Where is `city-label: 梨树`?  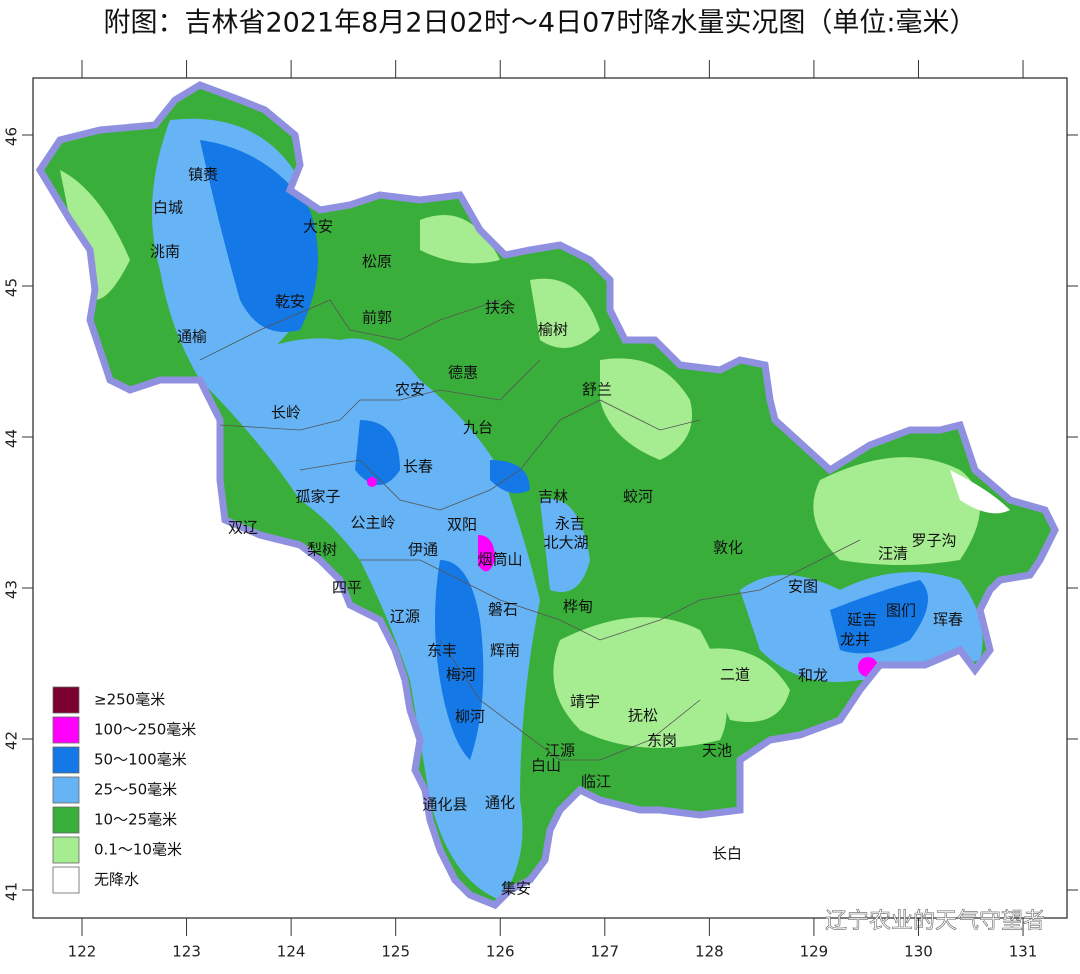
city-label: 梨树 is located at coordinates (322, 550).